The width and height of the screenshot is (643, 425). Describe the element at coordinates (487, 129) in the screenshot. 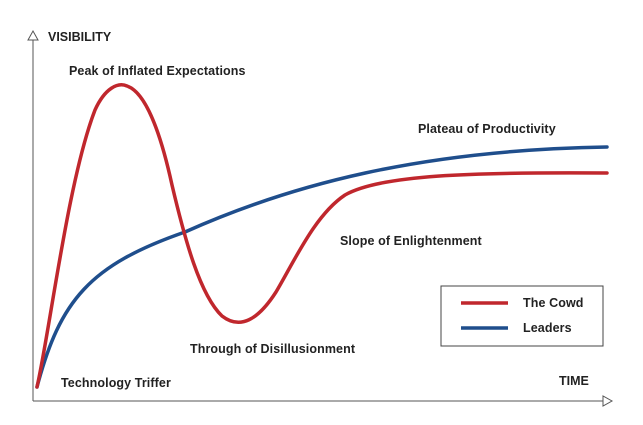

I see `label-plateau: Plateau of Productivity` at that location.